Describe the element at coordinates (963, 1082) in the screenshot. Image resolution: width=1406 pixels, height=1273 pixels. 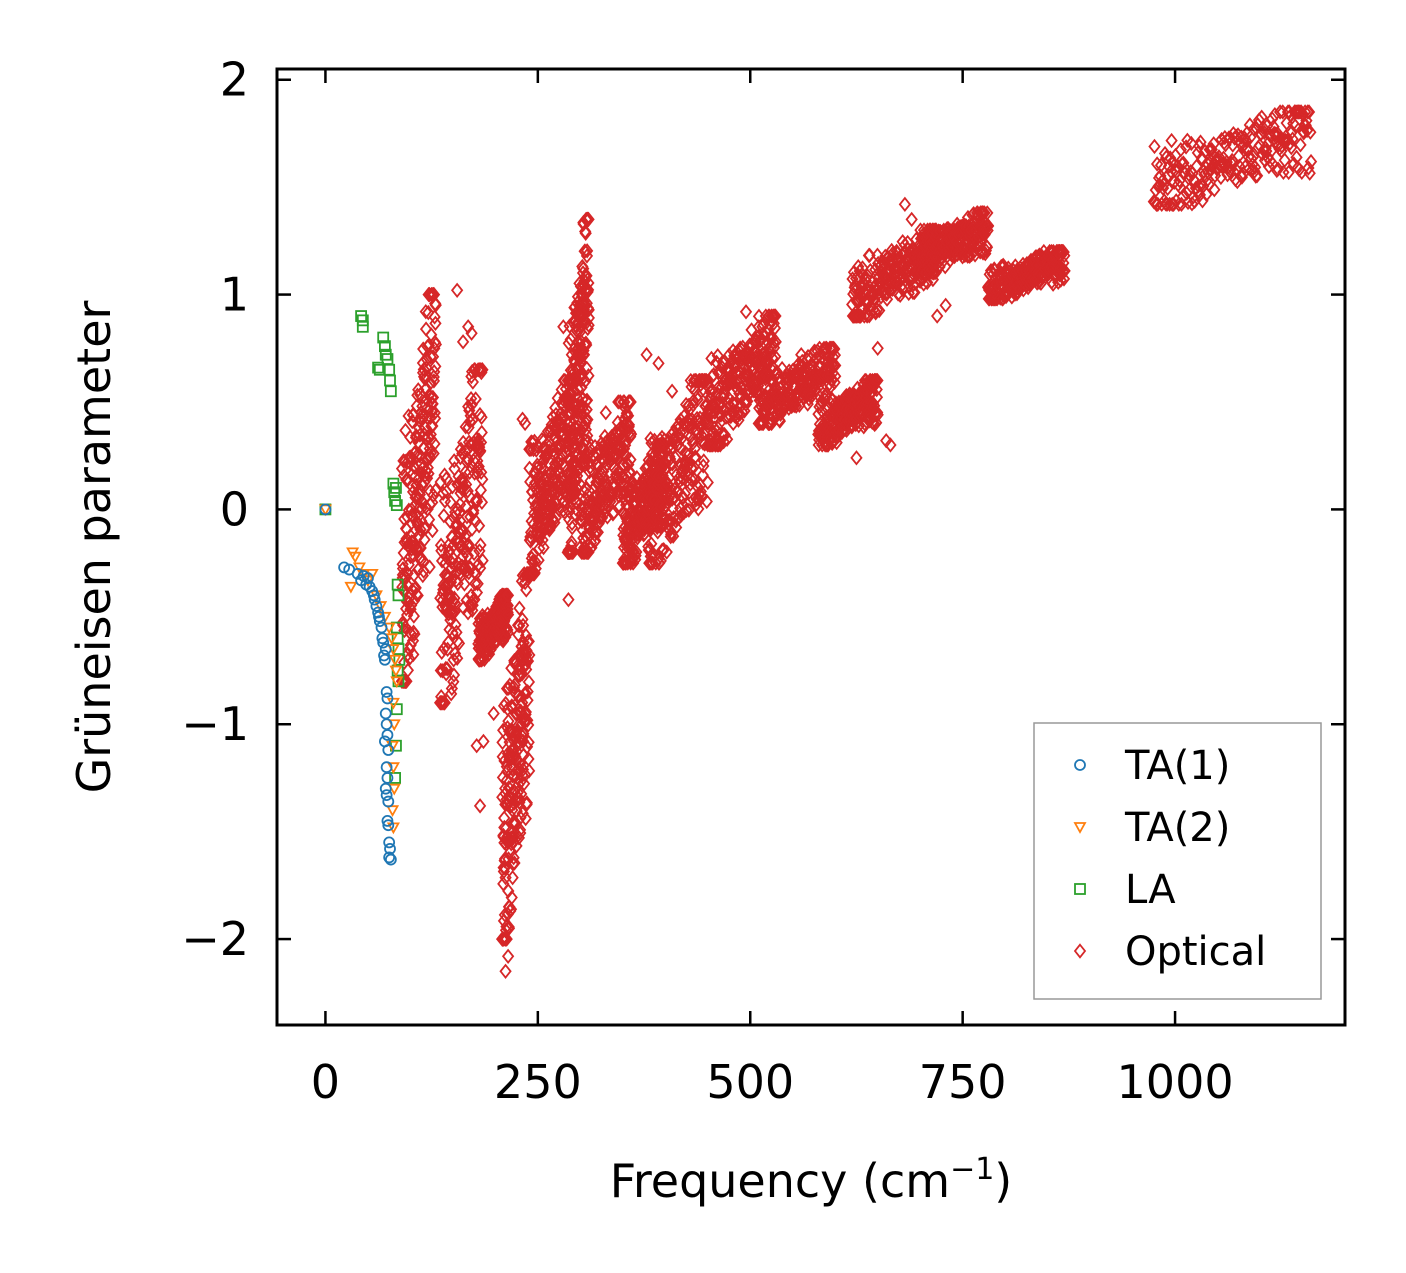
I see `x-tick-label: 750` at that location.